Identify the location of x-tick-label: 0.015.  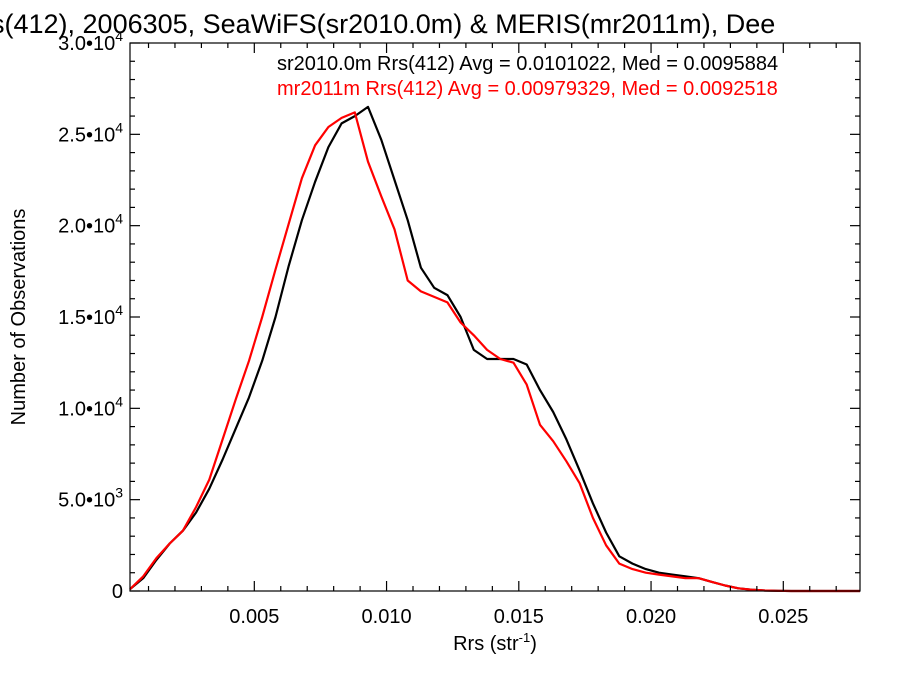
(519, 617).